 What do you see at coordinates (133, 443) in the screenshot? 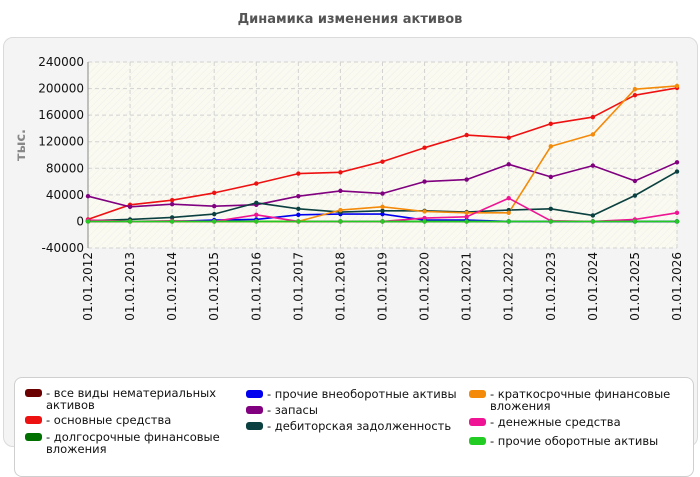
I see `legend-label: - долгосрочные финансовые вложения` at bounding box center [133, 443].